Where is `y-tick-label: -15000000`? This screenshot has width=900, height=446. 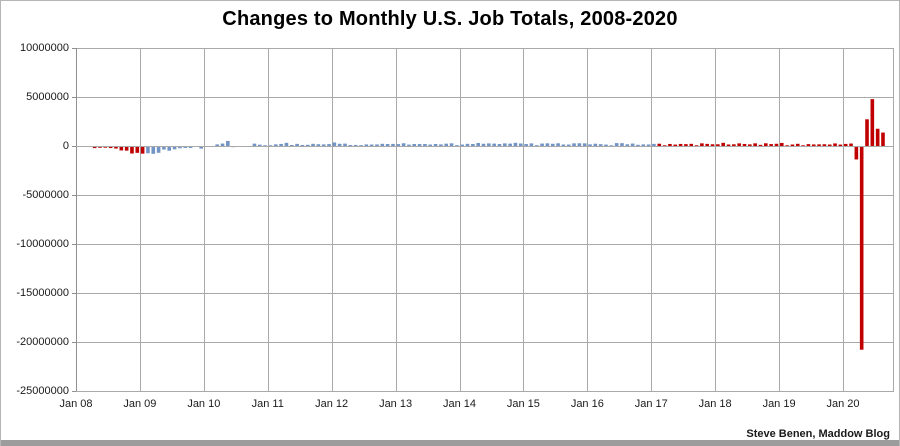
y-tick-label: -15000000 is located at coordinates (42, 293).